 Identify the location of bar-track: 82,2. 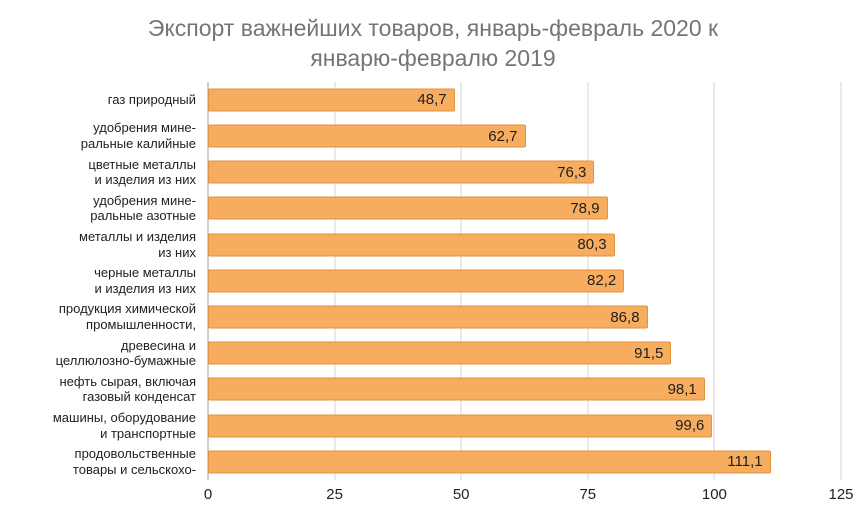
(524, 281).